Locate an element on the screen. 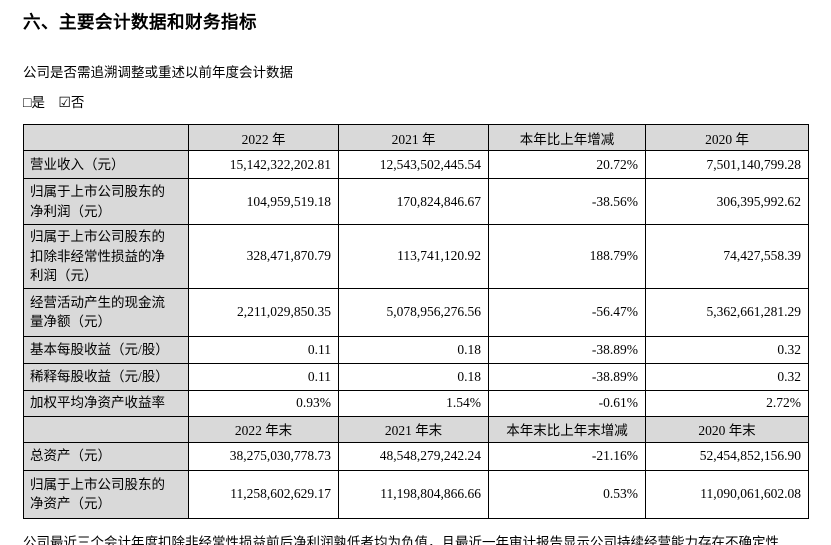 This screenshot has width=831, height=545. cell-2022: 38,275,030,778.73 is located at coordinates (263, 456).